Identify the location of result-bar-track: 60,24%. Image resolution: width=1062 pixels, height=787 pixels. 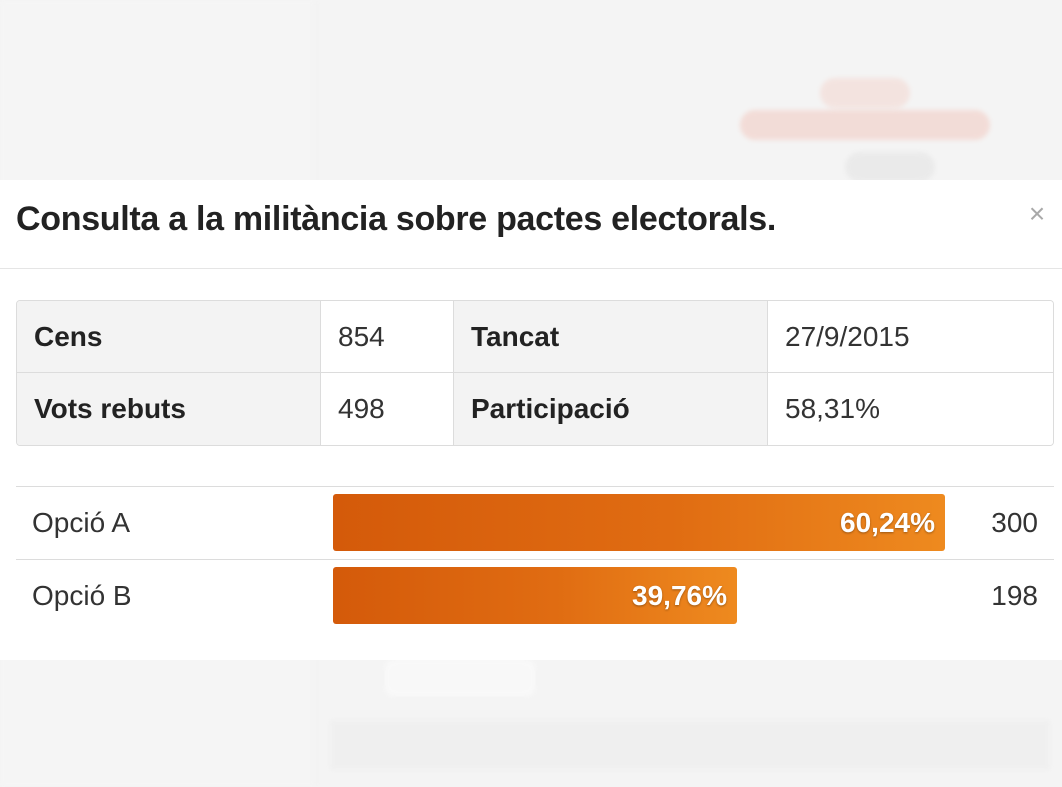
(639, 522).